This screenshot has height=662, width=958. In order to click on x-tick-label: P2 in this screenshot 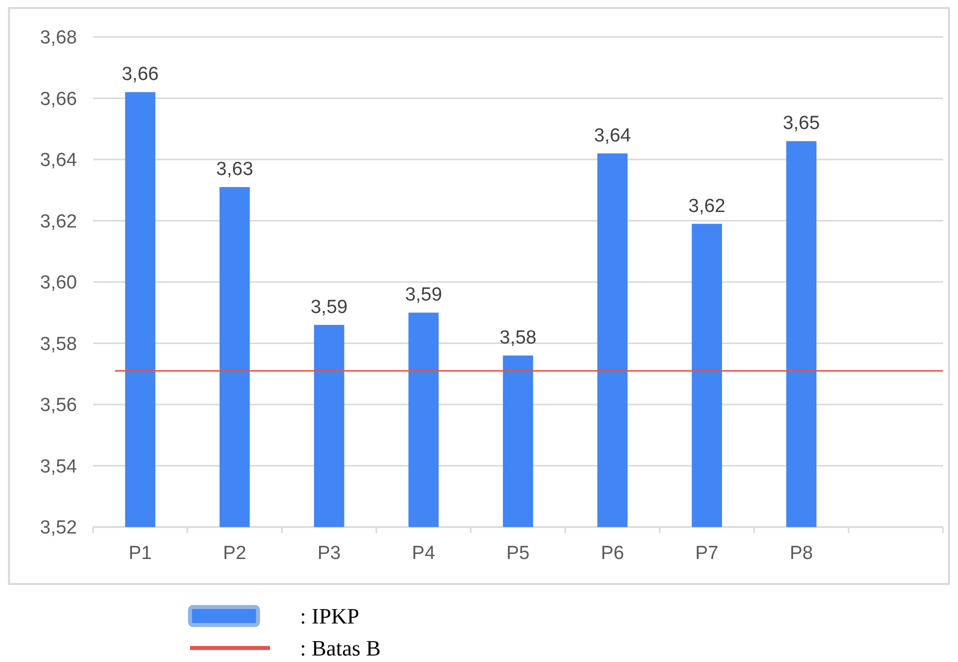, I will do `click(234, 553)`.